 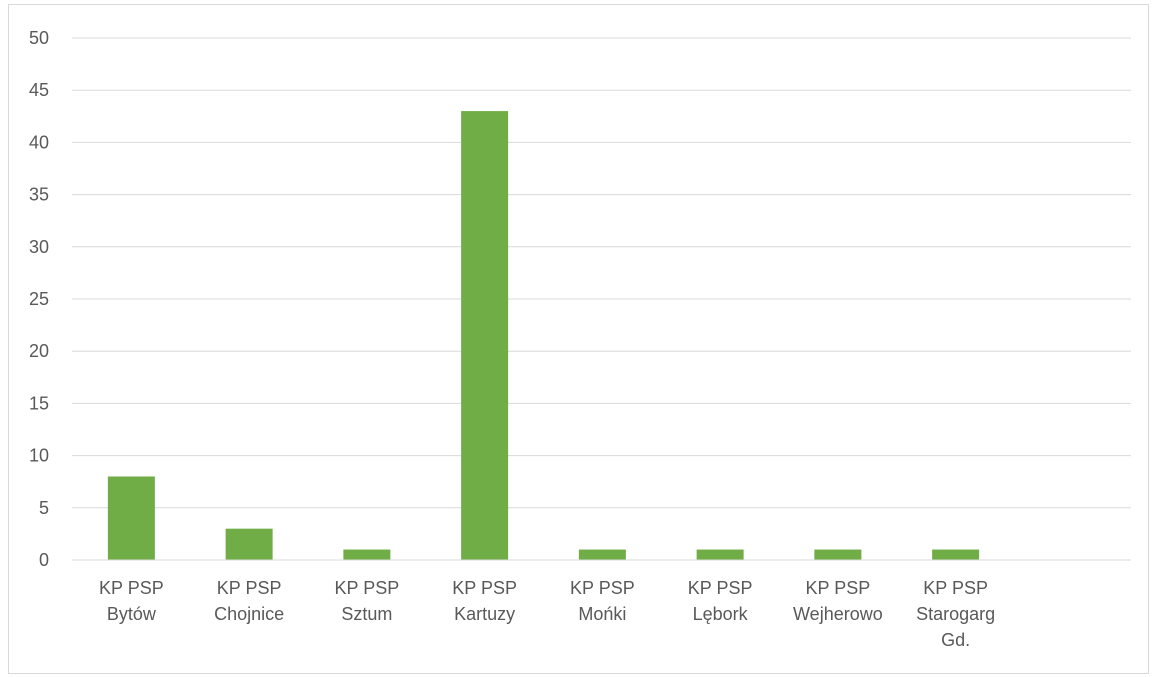 I want to click on x-tick-label-line: Sztum, so click(x=366, y=614).